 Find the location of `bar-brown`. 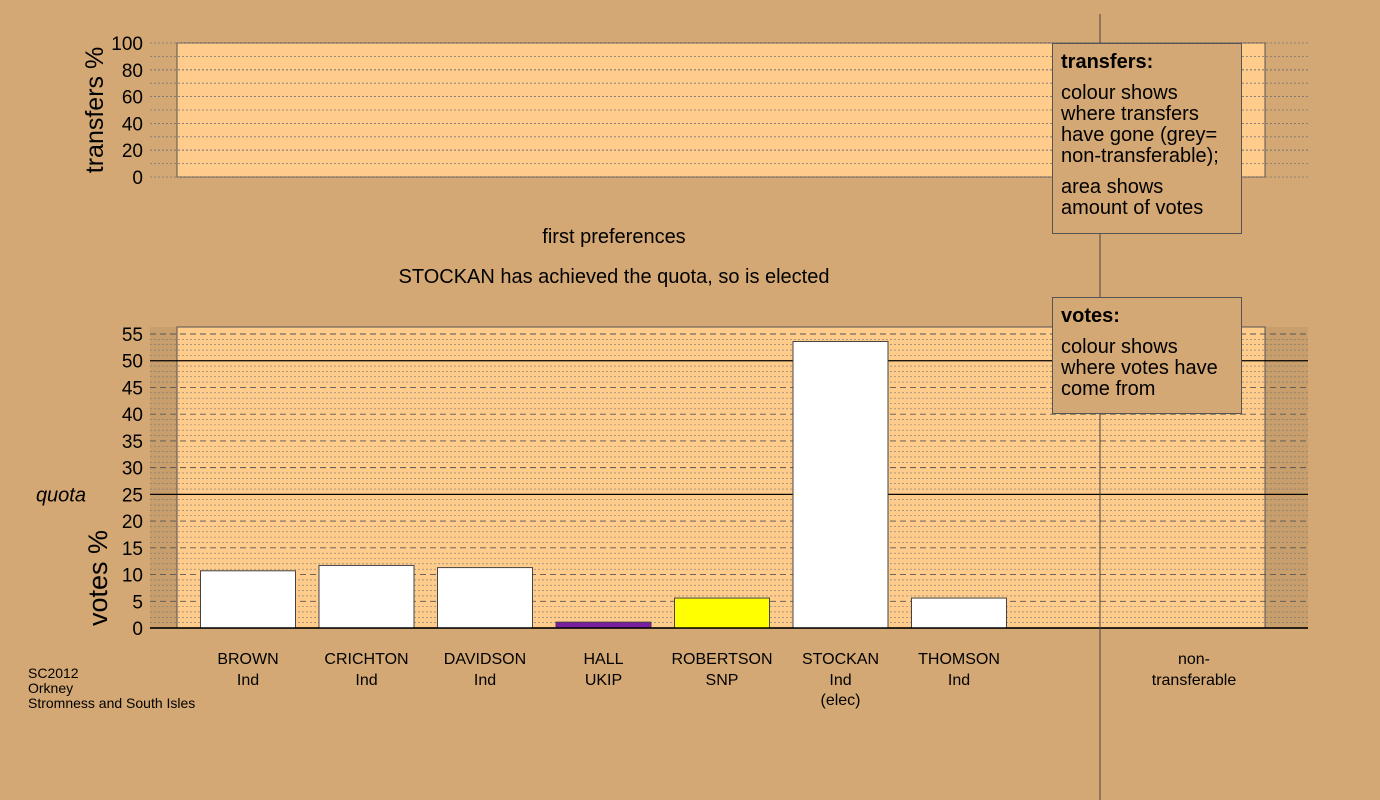

bar-brown is located at coordinates (248, 599).